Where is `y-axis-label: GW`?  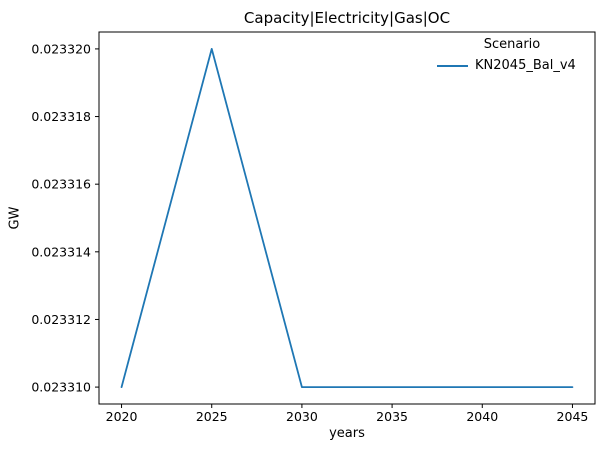 y-axis-label: GW is located at coordinates (15, 218).